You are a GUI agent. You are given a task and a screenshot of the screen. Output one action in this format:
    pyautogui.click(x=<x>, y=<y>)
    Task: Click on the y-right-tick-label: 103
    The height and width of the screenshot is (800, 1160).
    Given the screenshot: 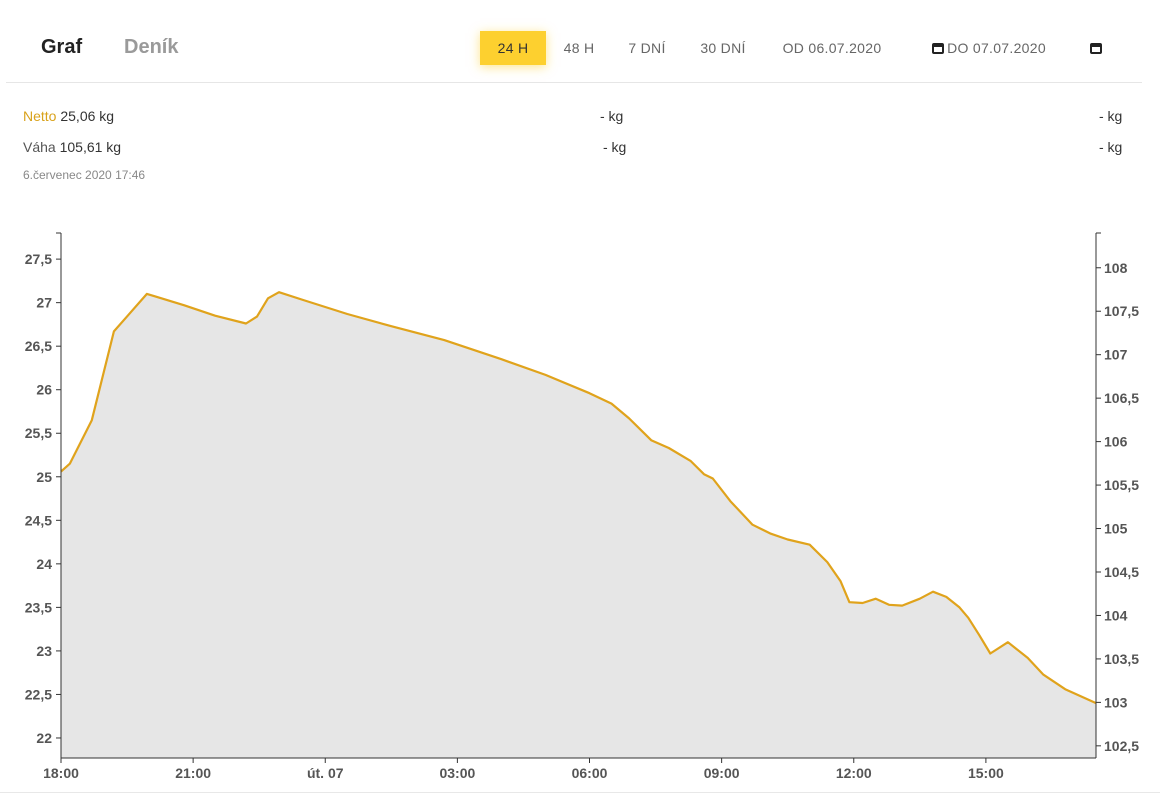 What is the action you would take?
    pyautogui.click(x=1116, y=702)
    